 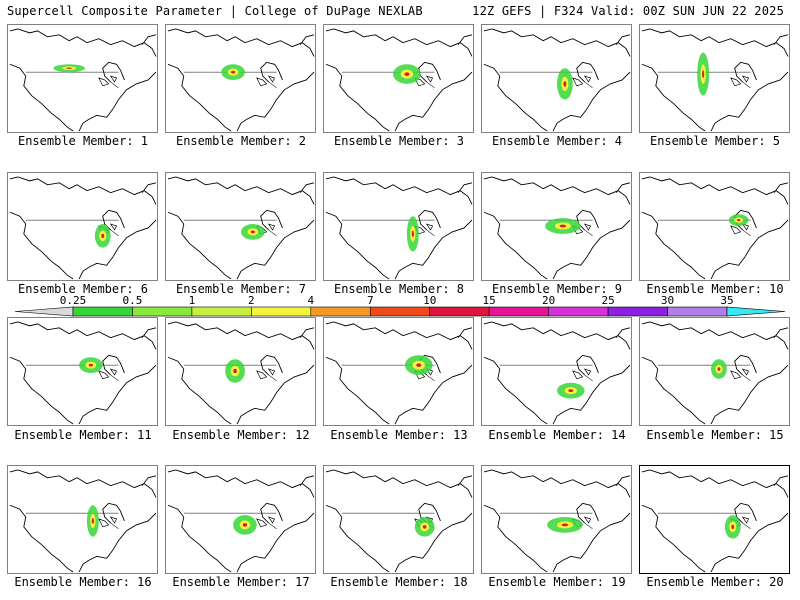 I want to click on ensemble-member-caption: Ensemble Member: 10, so click(x=715, y=289).